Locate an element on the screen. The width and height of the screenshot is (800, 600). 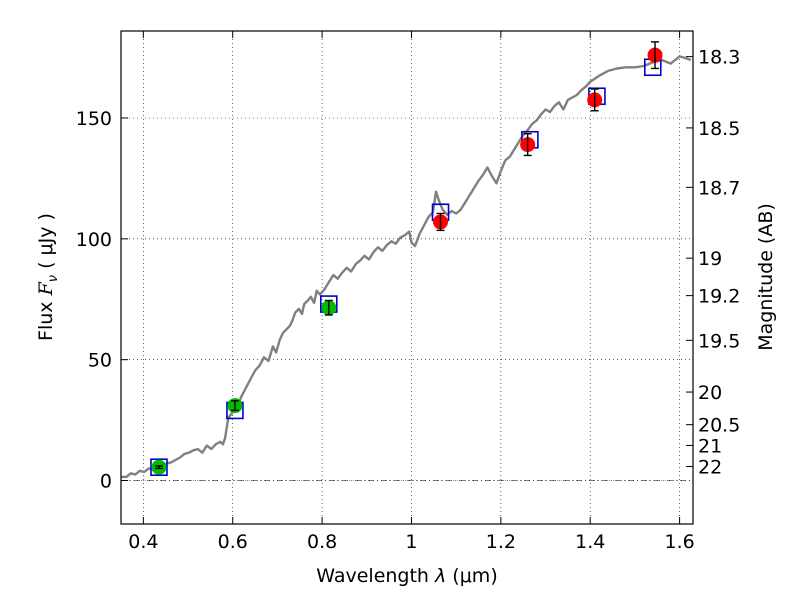
y-axis-label-subscript: ν is located at coordinates (53, 278).